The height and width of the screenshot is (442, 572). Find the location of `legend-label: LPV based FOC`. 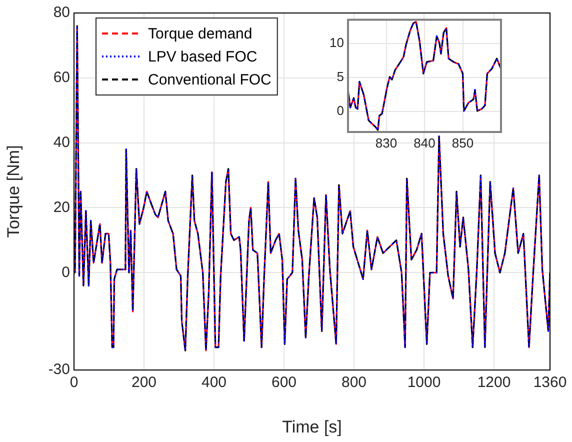

legend-label: LPV based FOC is located at coordinates (203, 57).